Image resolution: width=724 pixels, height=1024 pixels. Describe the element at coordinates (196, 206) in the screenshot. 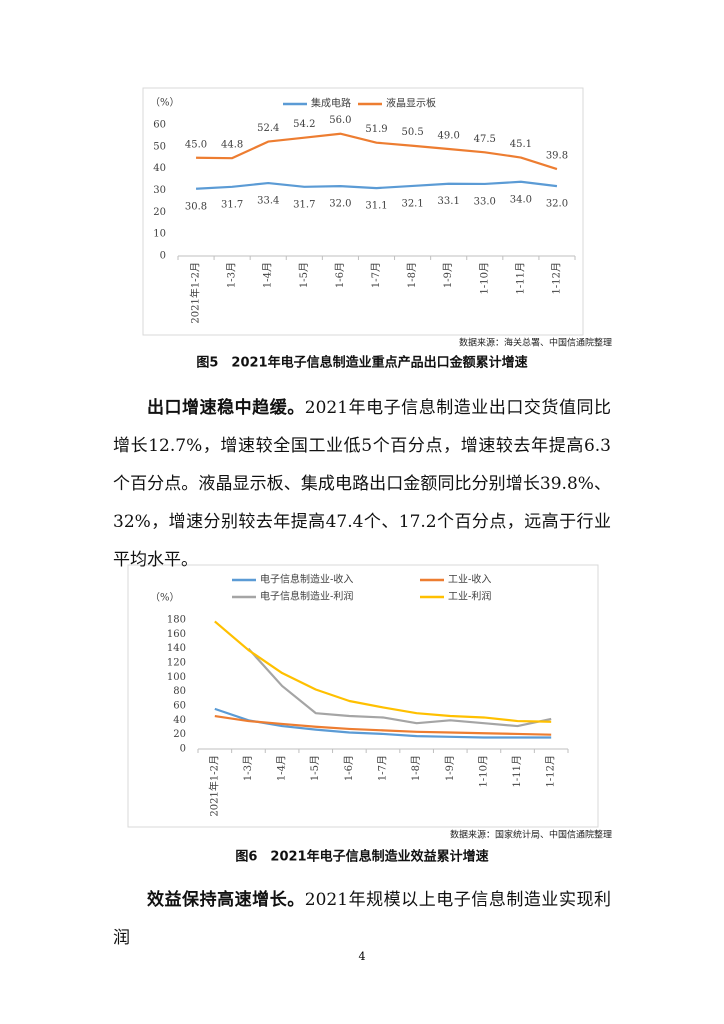

I see `data-label: 30.8` at that location.